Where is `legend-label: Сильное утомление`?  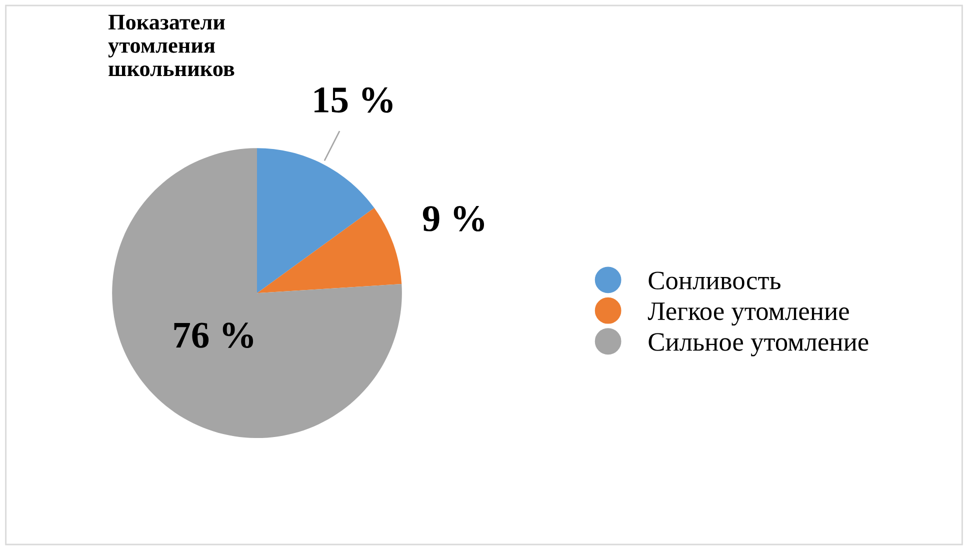 legend-label: Сильное утомление is located at coordinates (758, 344).